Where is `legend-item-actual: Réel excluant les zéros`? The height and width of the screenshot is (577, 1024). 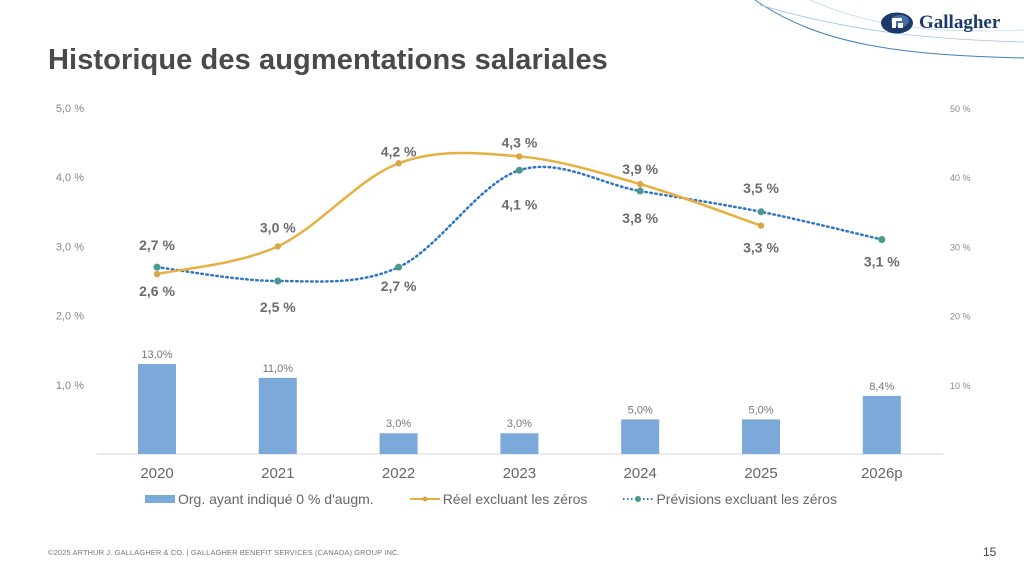
legend-item-actual: Réel excluant les zéros is located at coordinates (498, 499).